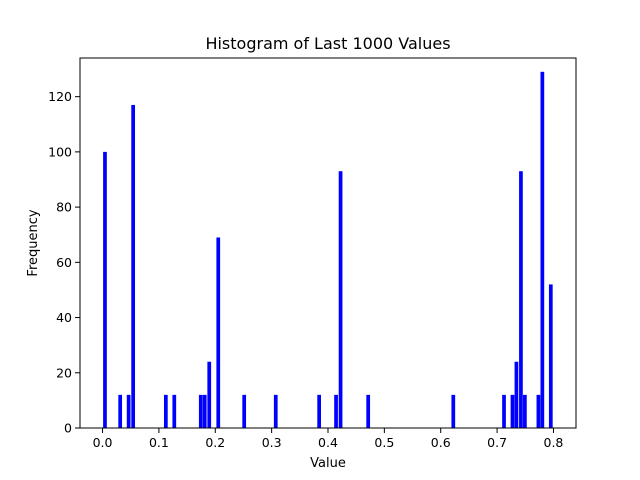 The image size is (640, 480). Describe the element at coordinates (272, 442) in the screenshot. I see `x-tick-label: 0.3` at that location.